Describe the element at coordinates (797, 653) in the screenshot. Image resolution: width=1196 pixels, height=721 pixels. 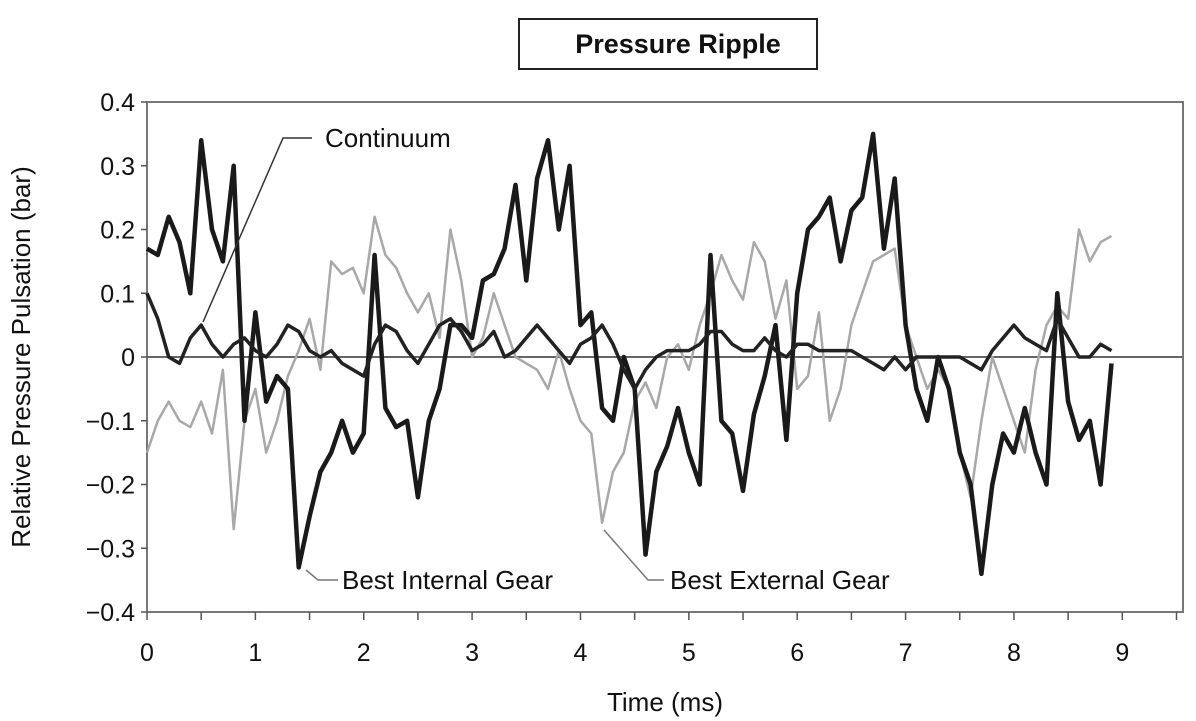
I see `x-tick-label: 6` at that location.